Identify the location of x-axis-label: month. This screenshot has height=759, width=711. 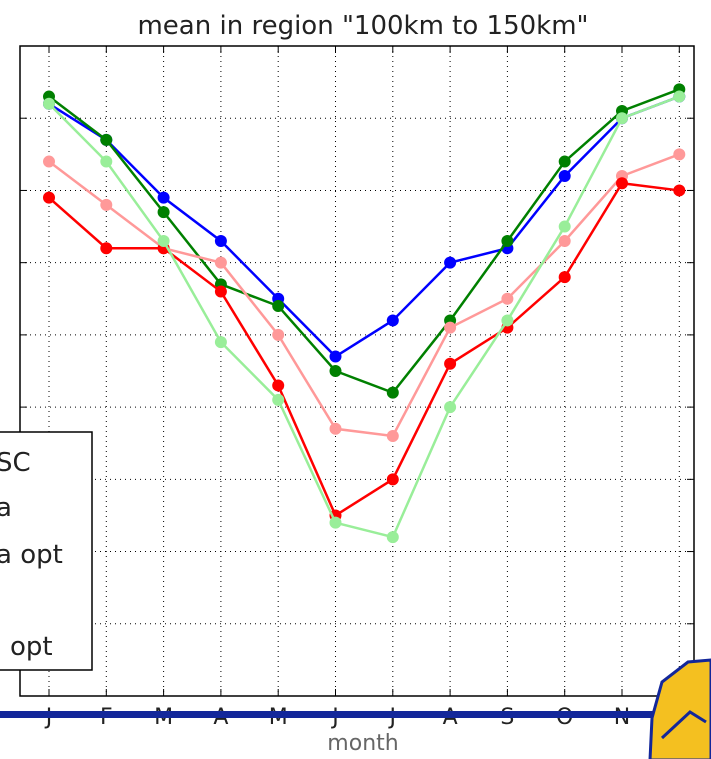
(362, 743).